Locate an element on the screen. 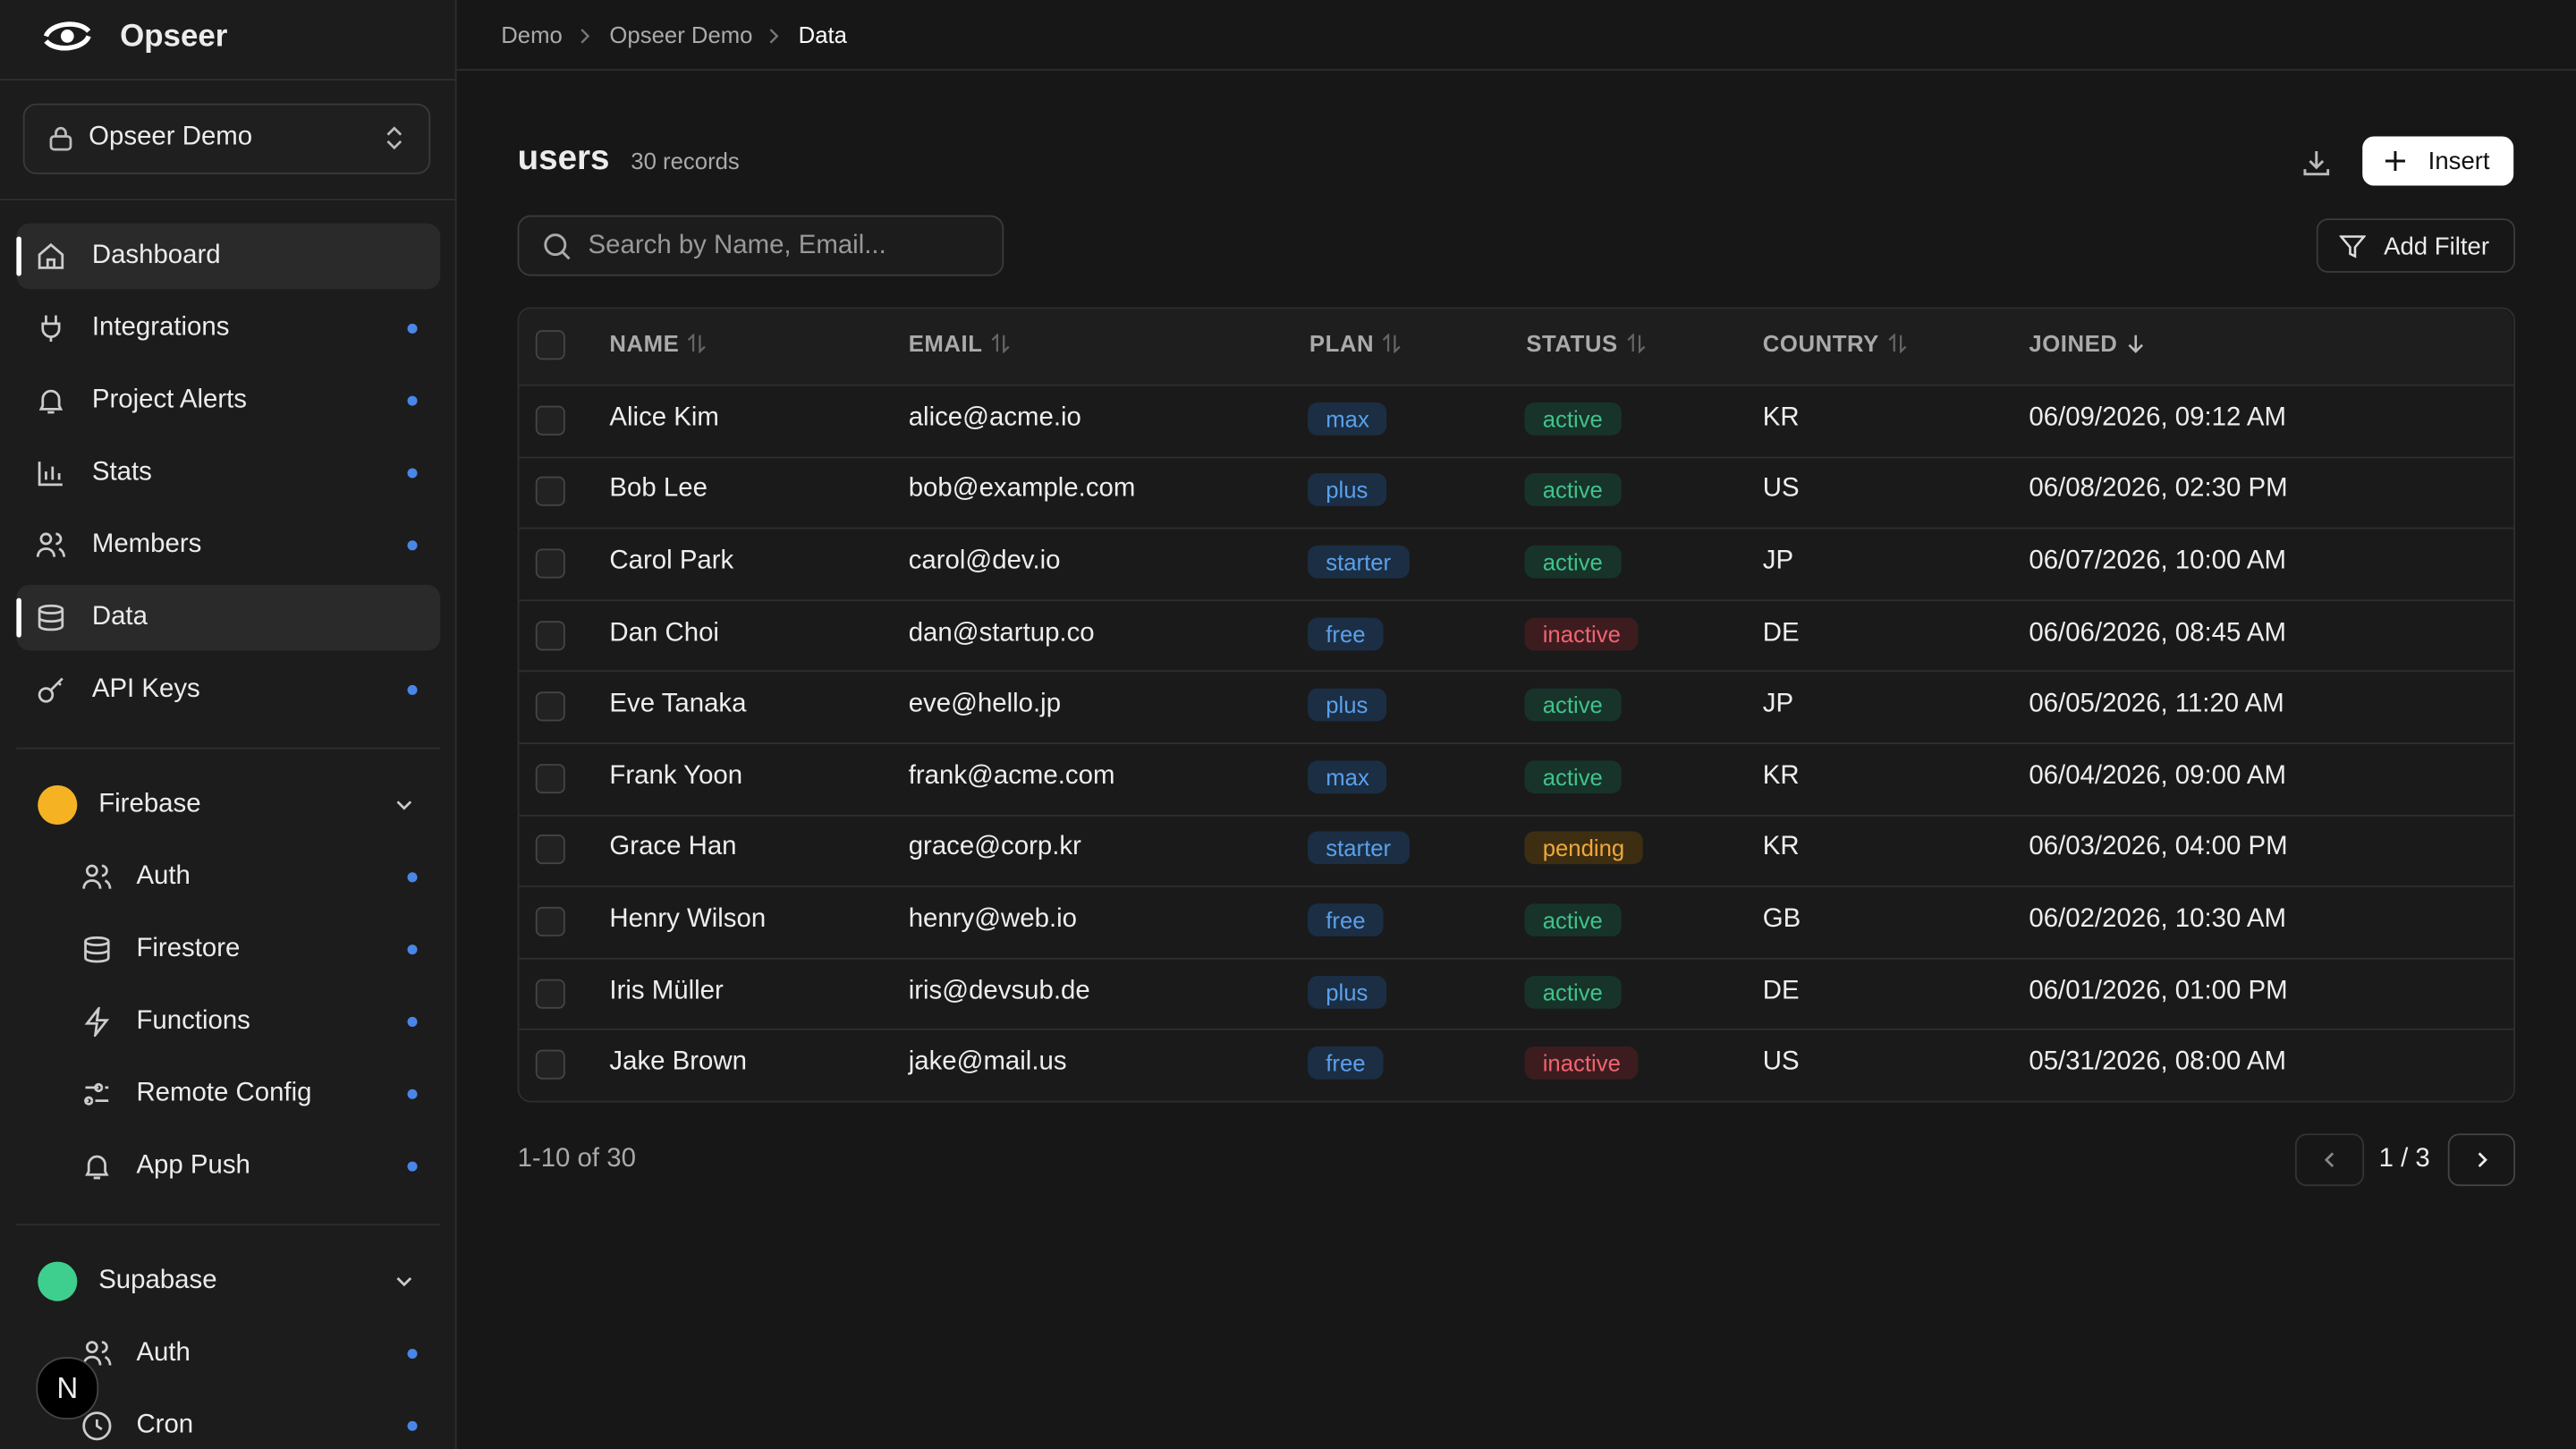  filter-button: Add Filter is located at coordinates (2416, 245).